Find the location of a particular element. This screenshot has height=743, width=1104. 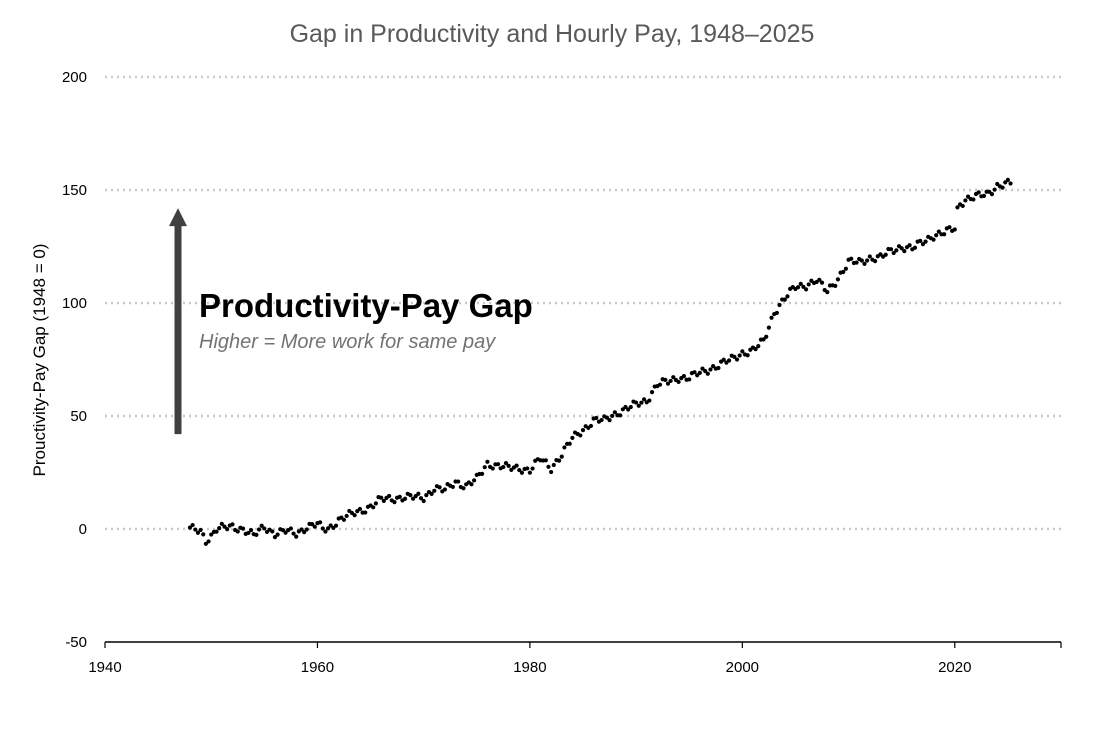

y-tick-label: -50 is located at coordinates (76, 642).